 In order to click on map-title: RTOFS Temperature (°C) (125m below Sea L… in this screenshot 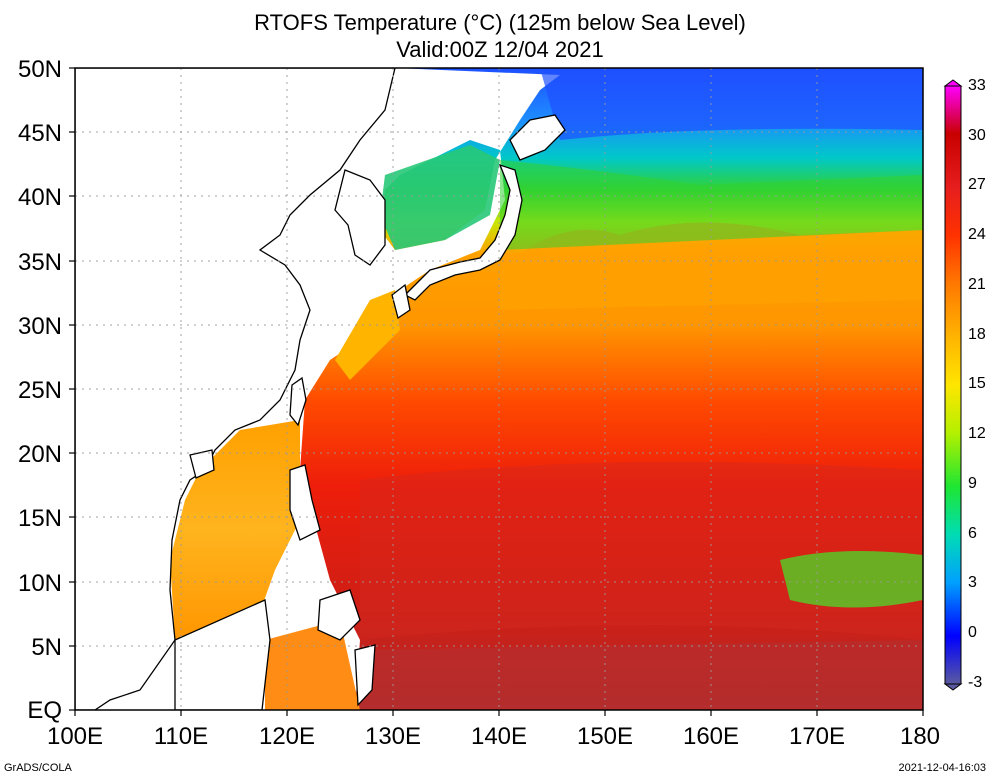, I will do `click(500, 22)`.